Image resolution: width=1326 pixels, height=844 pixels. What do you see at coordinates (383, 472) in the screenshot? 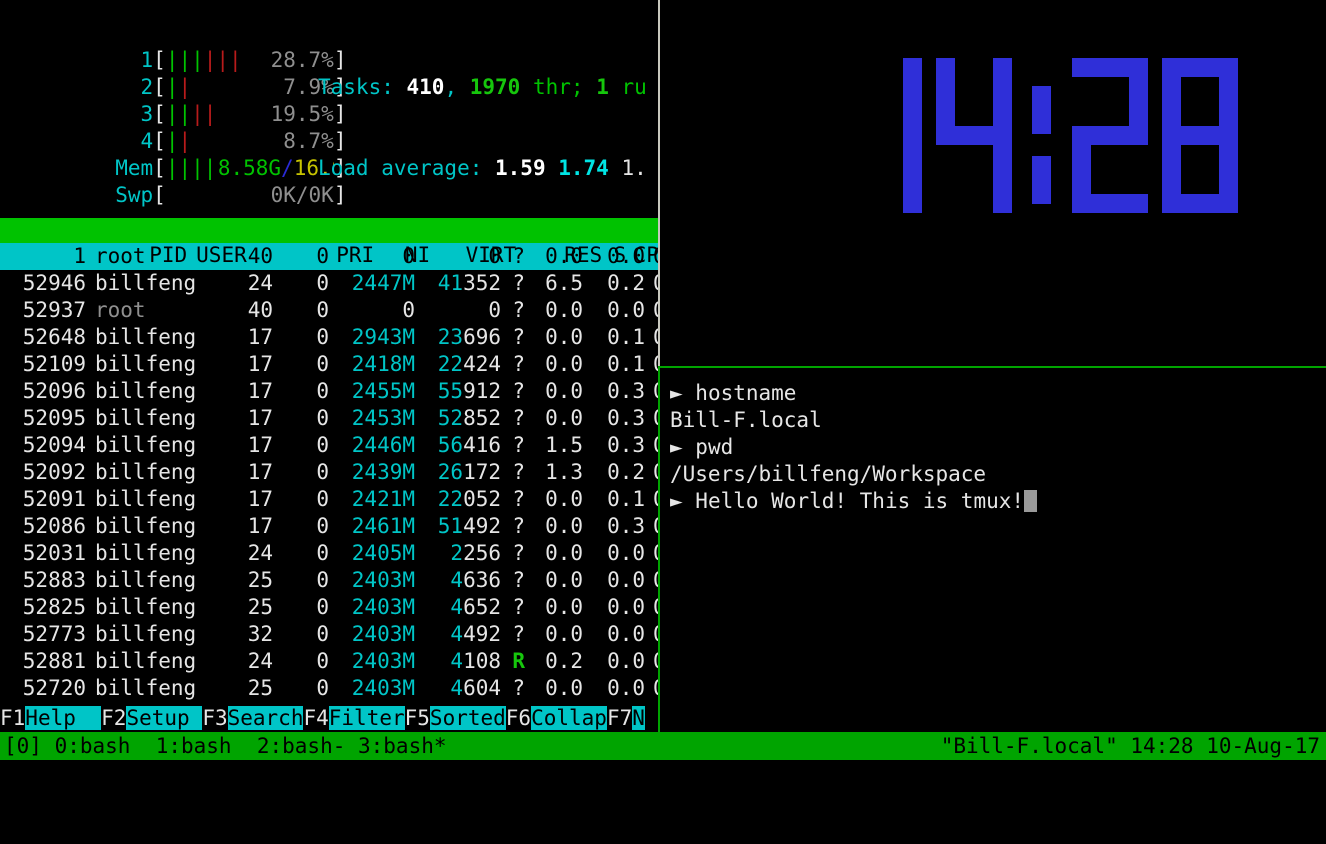
I see `cell-virt: 2439M` at bounding box center [383, 472].